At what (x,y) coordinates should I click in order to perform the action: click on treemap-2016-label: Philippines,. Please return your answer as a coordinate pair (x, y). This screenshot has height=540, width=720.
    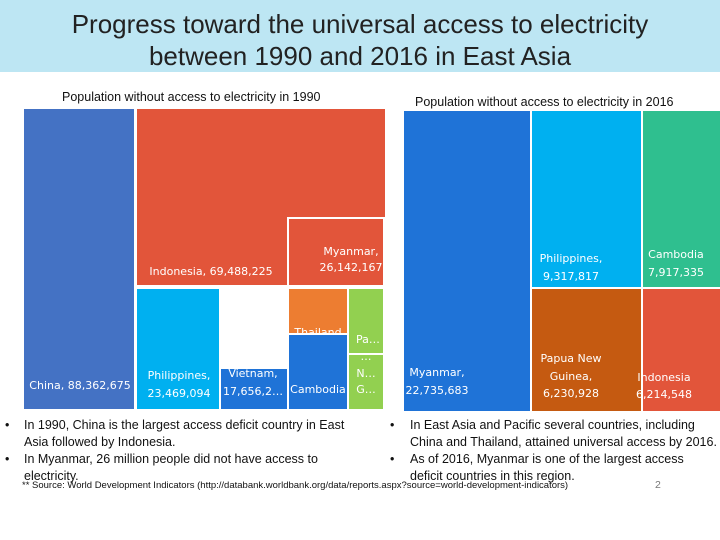
    Looking at the image, I should click on (571, 258).